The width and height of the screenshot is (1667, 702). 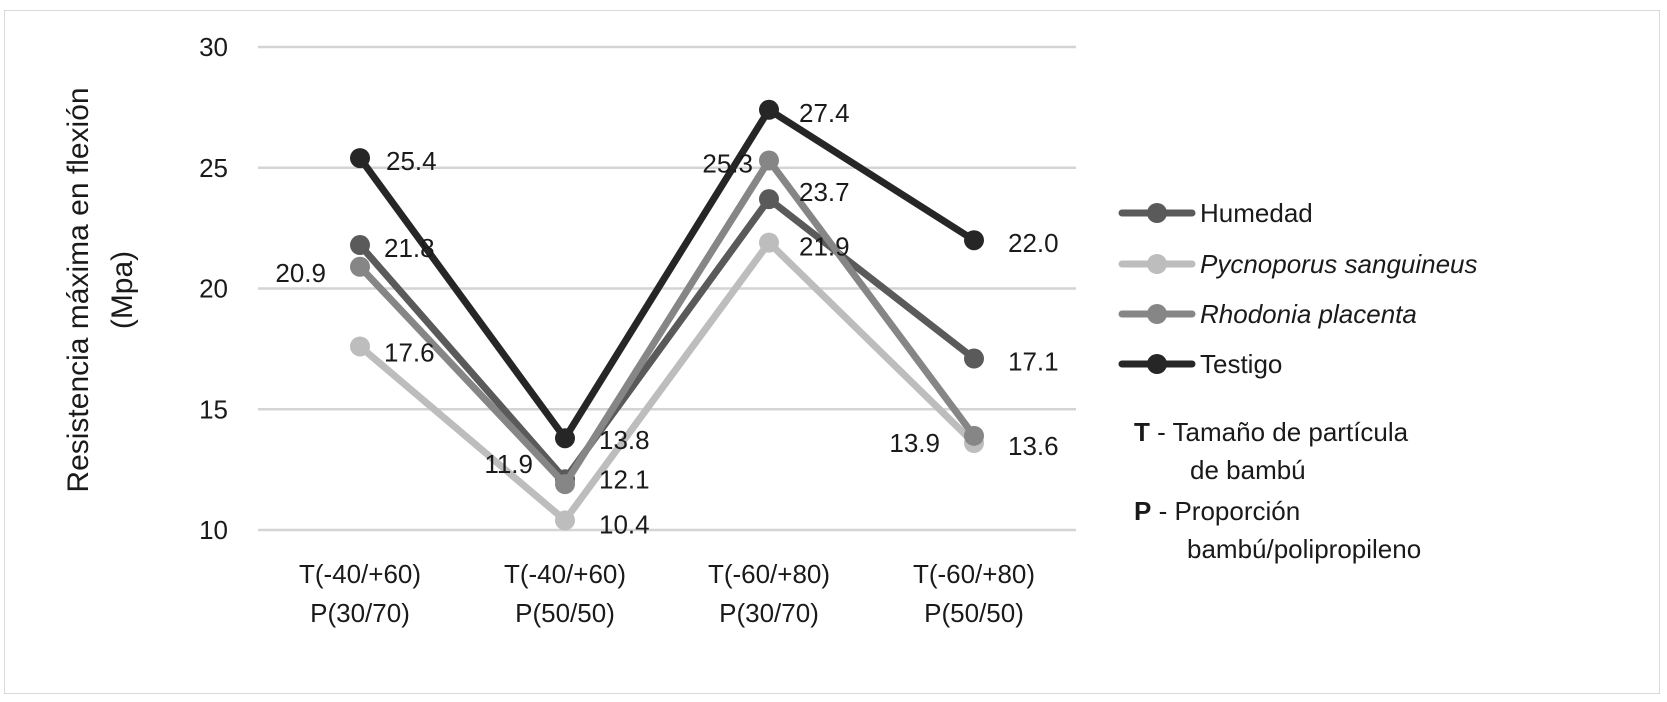 What do you see at coordinates (100, 289) in the screenshot?
I see `y-axis-label: Resistencia máxima en flexión (Mpa)` at bounding box center [100, 289].